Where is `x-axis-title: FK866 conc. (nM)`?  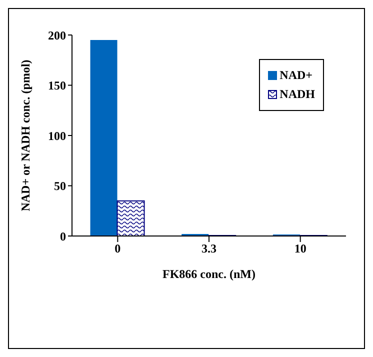 x-axis-title: FK866 conc. (nM) is located at coordinates (209, 274).